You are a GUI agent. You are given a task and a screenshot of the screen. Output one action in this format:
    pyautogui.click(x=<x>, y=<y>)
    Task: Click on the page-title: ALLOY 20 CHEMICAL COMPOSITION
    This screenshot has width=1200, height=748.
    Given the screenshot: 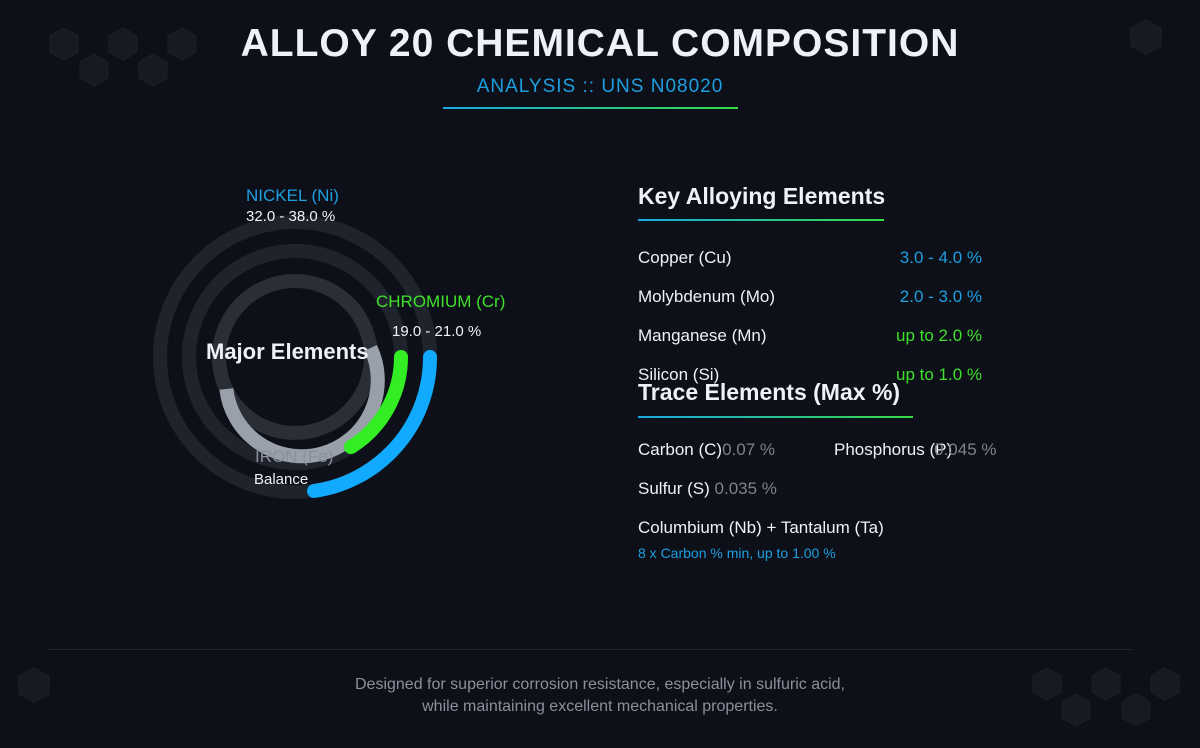 What is the action you would take?
    pyautogui.click(x=600, y=43)
    